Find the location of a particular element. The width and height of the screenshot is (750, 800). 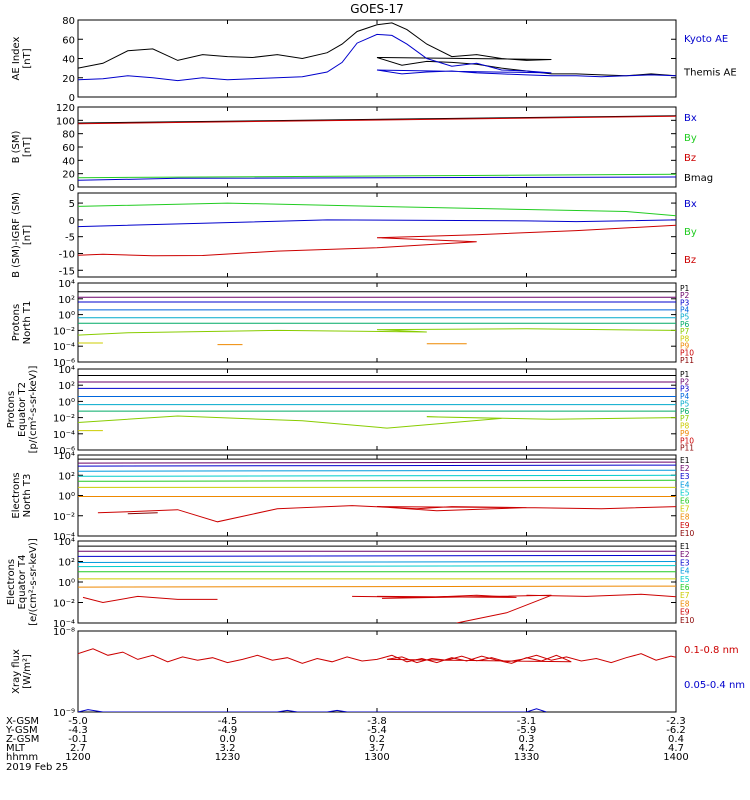

x-row-name: MLT is located at coordinates (16, 748).